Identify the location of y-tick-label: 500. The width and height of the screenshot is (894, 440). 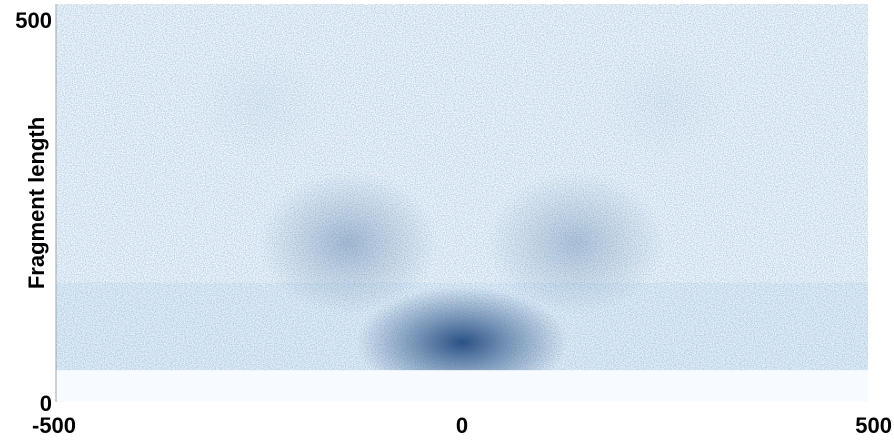
(33, 20).